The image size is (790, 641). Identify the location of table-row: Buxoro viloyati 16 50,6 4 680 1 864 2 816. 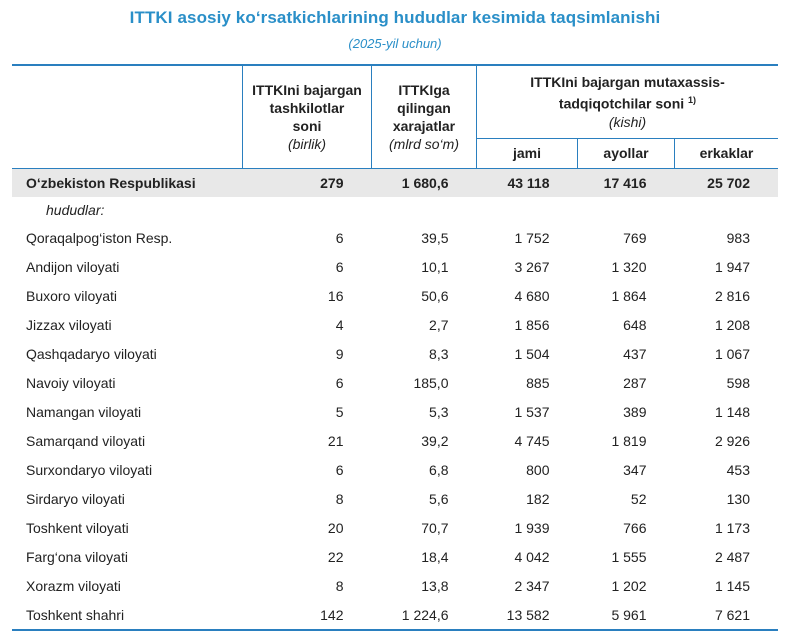
(395, 295).